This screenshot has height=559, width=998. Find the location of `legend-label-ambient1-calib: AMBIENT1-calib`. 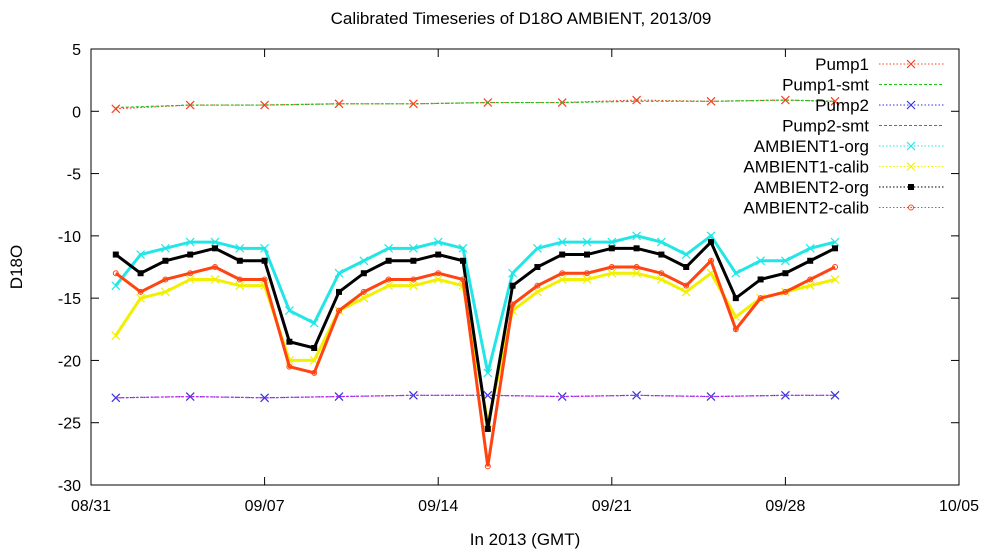

legend-label-ambient1-calib: AMBIENT1-calib is located at coordinates (806, 167).